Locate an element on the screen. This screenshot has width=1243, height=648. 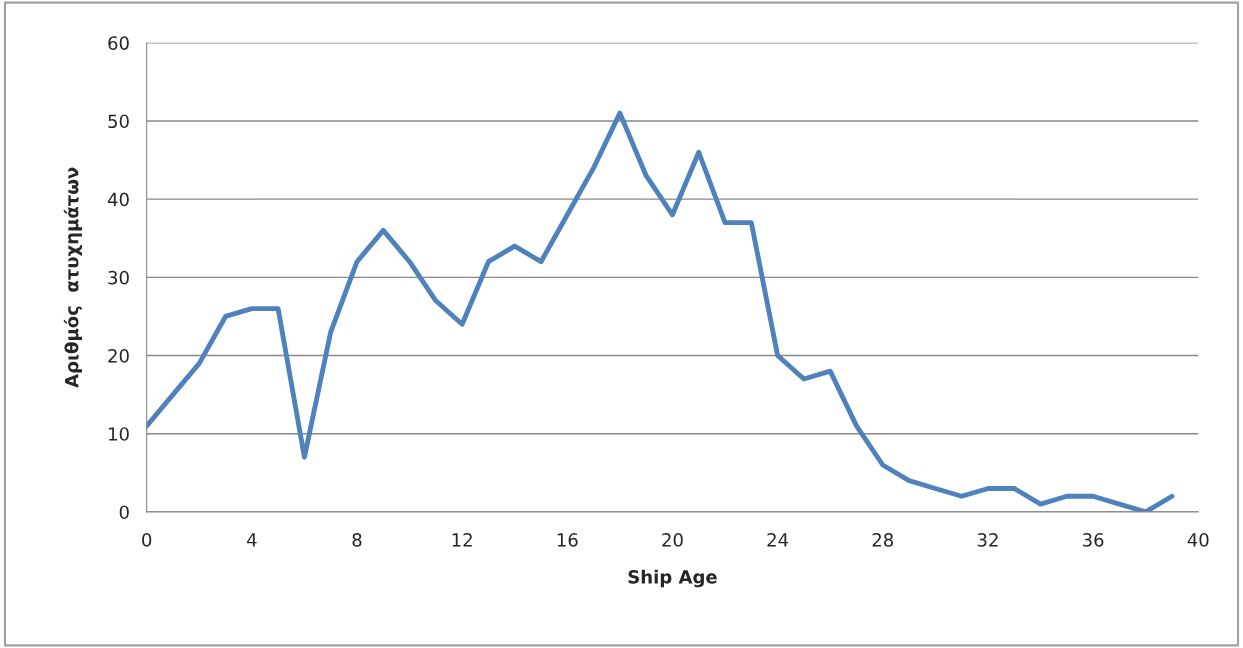
x-tick-label: 28 is located at coordinates (883, 540).